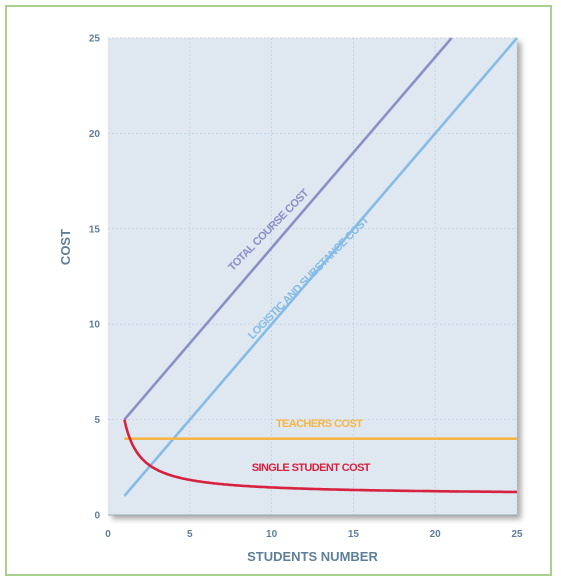 Image resolution: width=561 pixels, height=585 pixels. What do you see at coordinates (95, 134) in the screenshot?
I see `y-tick-label: 20` at bounding box center [95, 134].